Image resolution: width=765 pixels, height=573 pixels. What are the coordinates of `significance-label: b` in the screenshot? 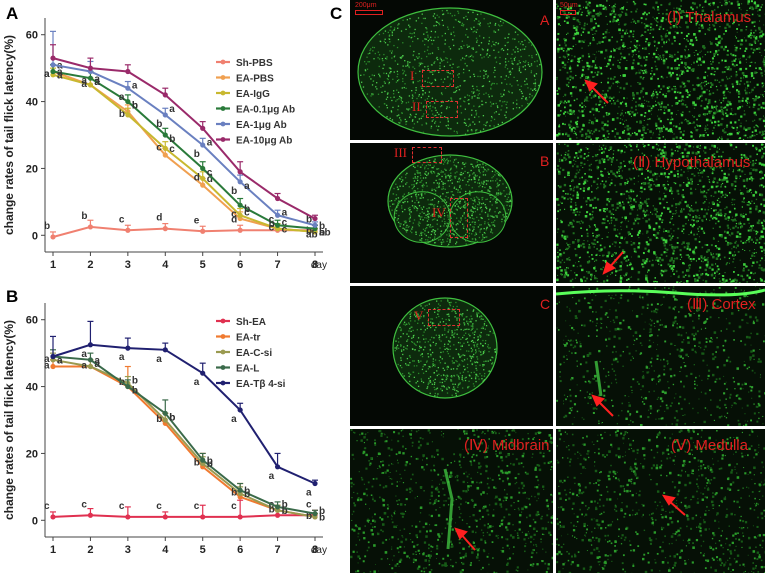 It's located at (272, 509).